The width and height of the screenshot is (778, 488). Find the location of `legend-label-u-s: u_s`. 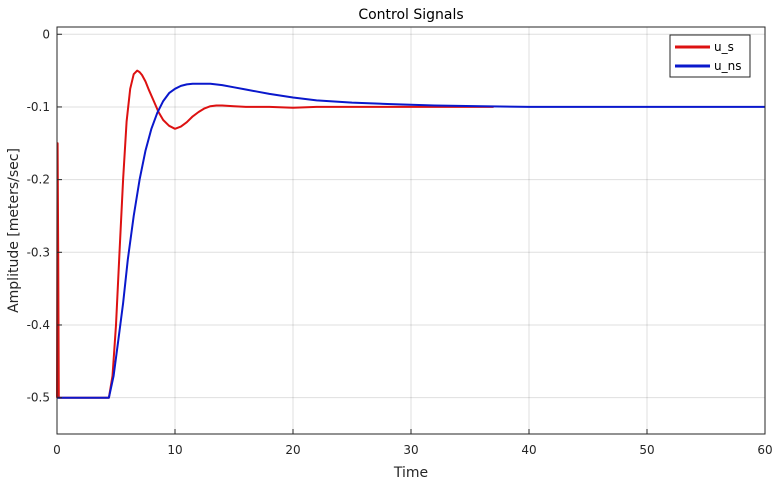

legend-label-u-s: u_s is located at coordinates (724, 47).